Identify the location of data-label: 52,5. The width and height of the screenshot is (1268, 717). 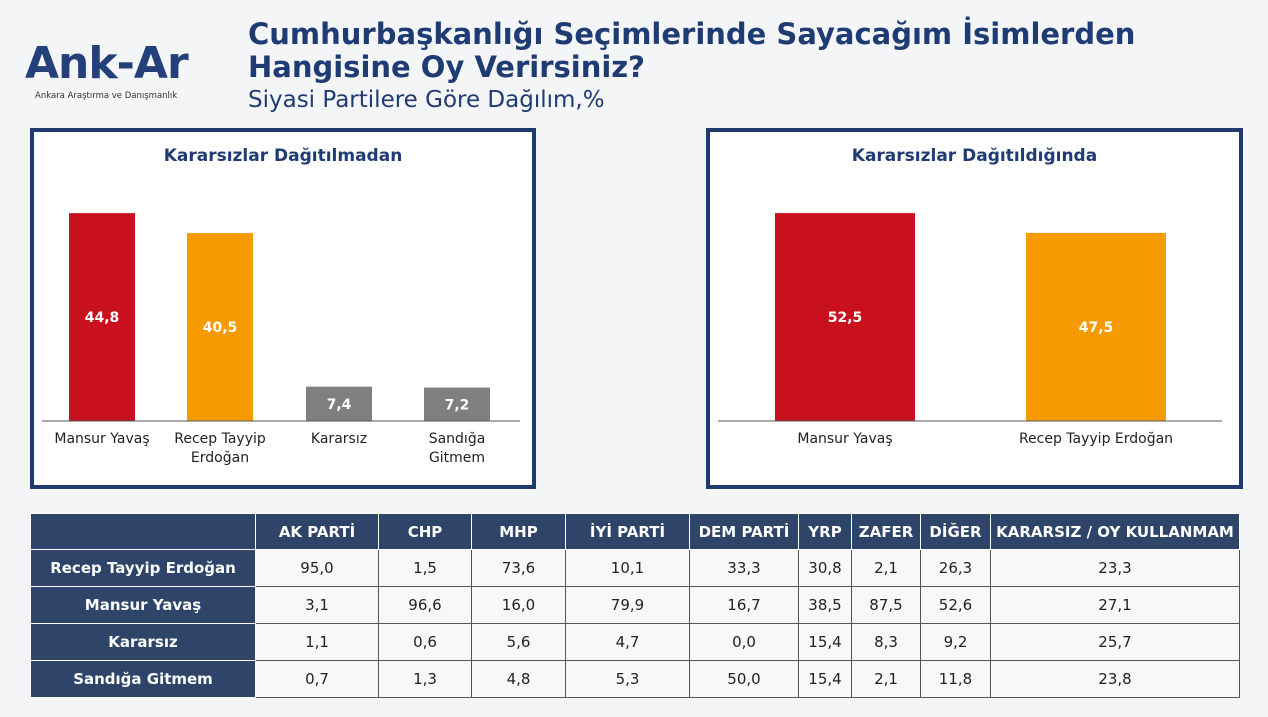
(845, 318).